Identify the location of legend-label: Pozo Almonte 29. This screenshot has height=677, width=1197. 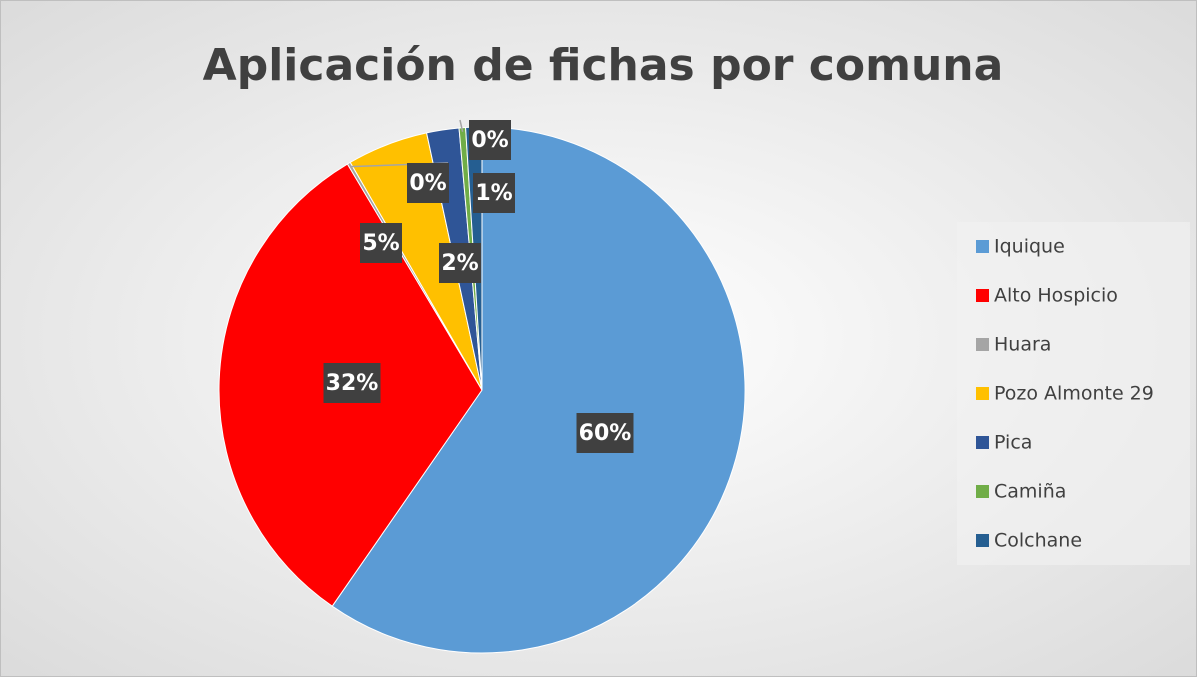
(1074, 394).